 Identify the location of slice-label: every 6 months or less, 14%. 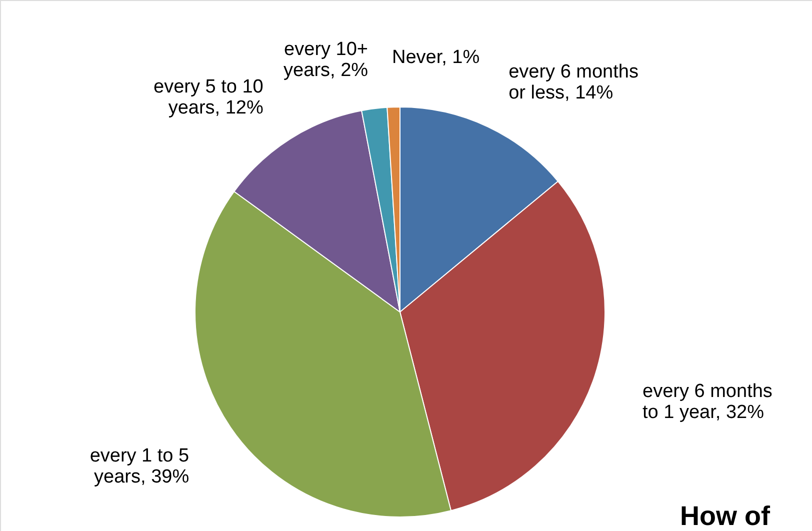
(573, 82).